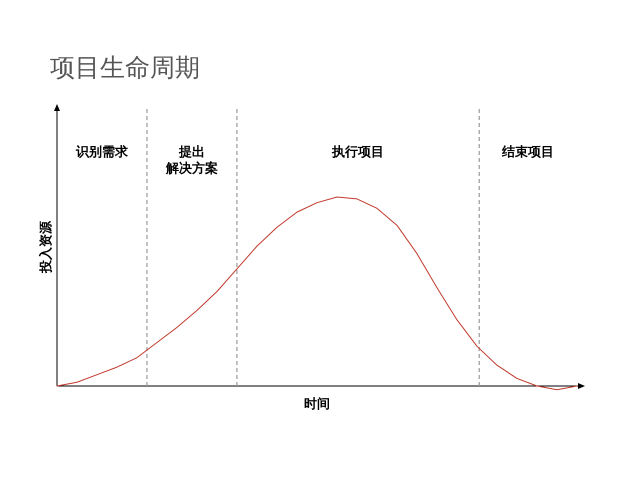 This screenshot has height=480, width=640. Describe the element at coordinates (317, 404) in the screenshot. I see `x-axis-title: 时间` at that location.